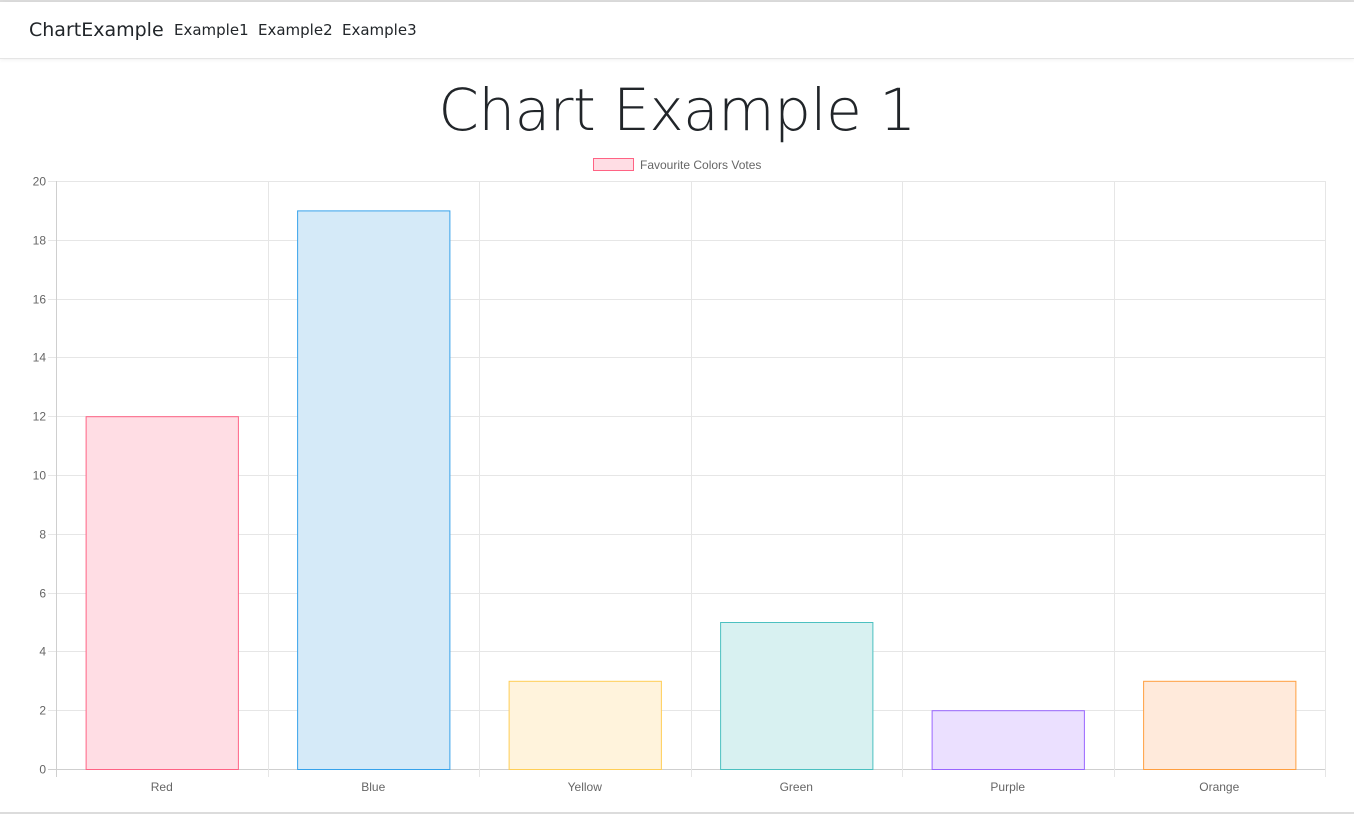 The height and width of the screenshot is (816, 1354). I want to click on nav-link-example1: Example1, so click(211, 30).